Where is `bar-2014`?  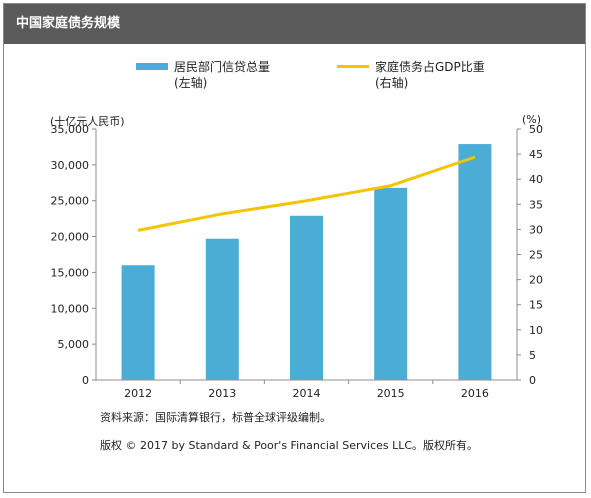 bar-2014 is located at coordinates (306, 297).